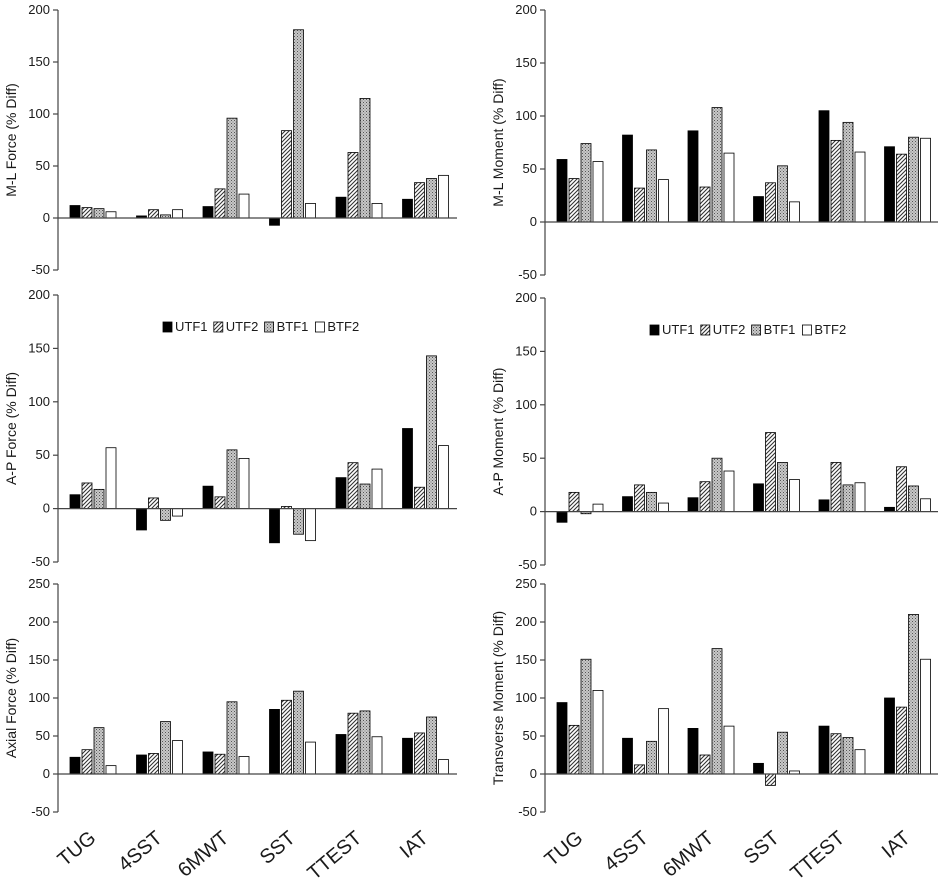 This screenshot has height=887, width=945. I want to click on category-label: TTEST, so click(335, 856).